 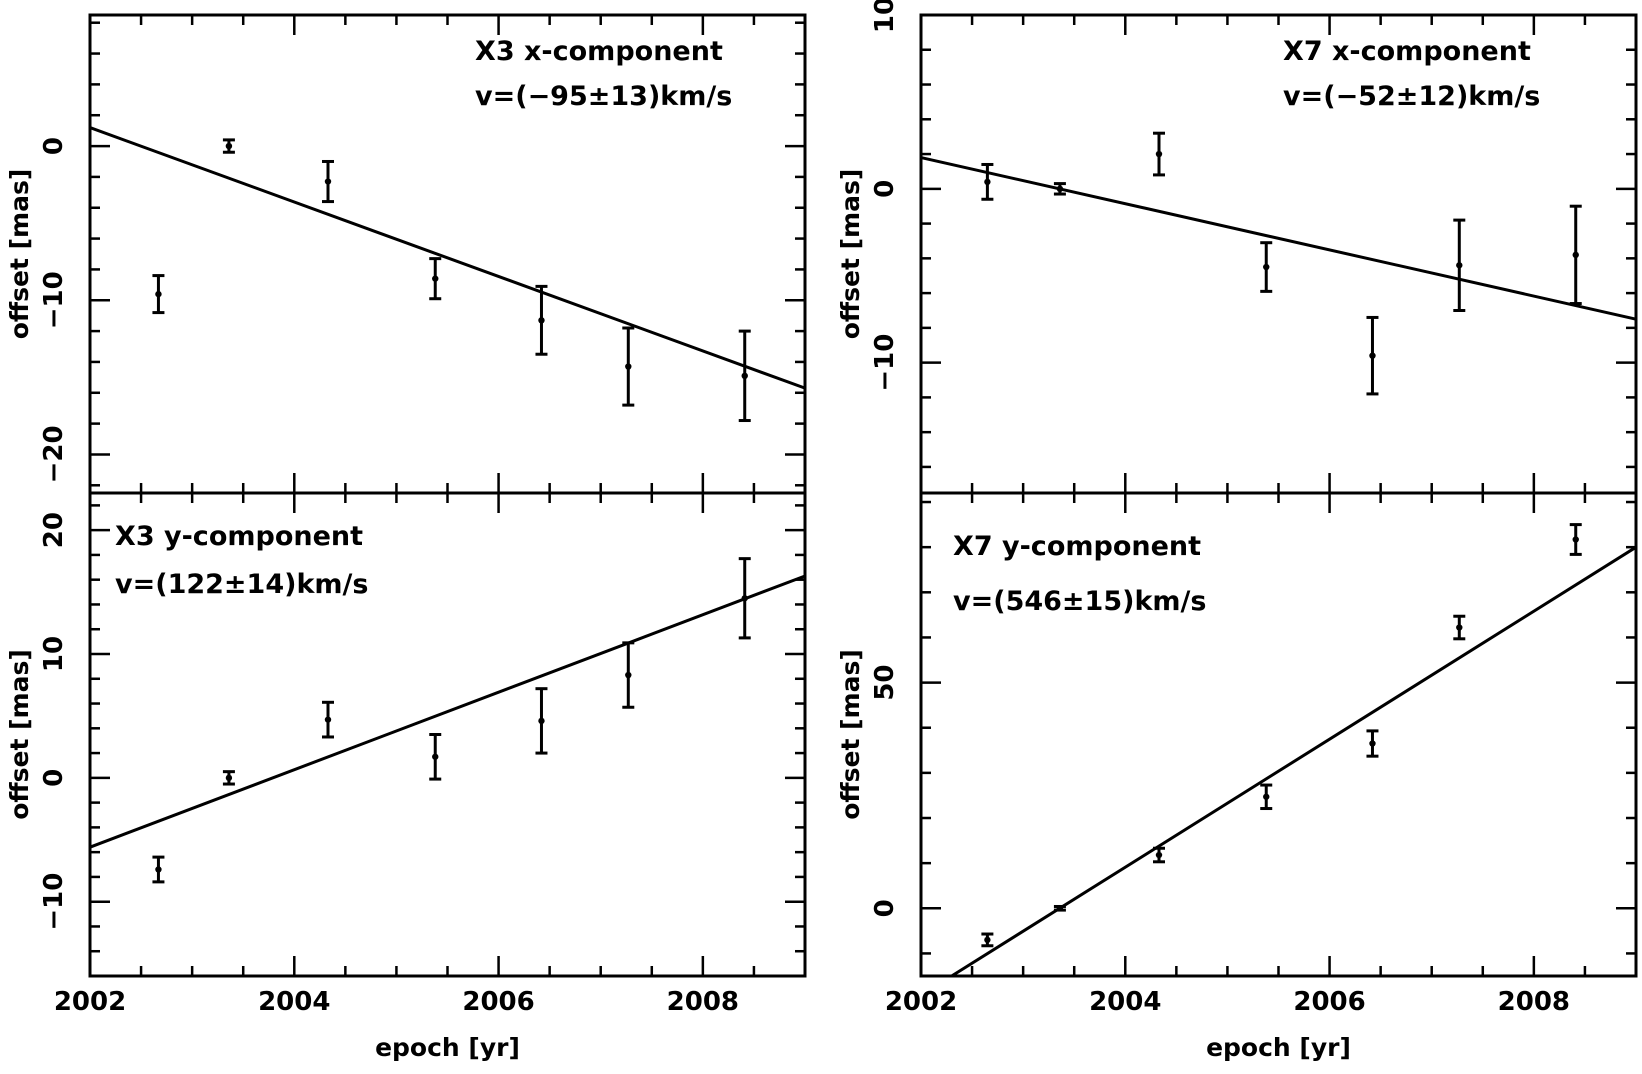 What do you see at coordinates (1077, 546) in the screenshot?
I see `panel-title: X7 y-component` at bounding box center [1077, 546].